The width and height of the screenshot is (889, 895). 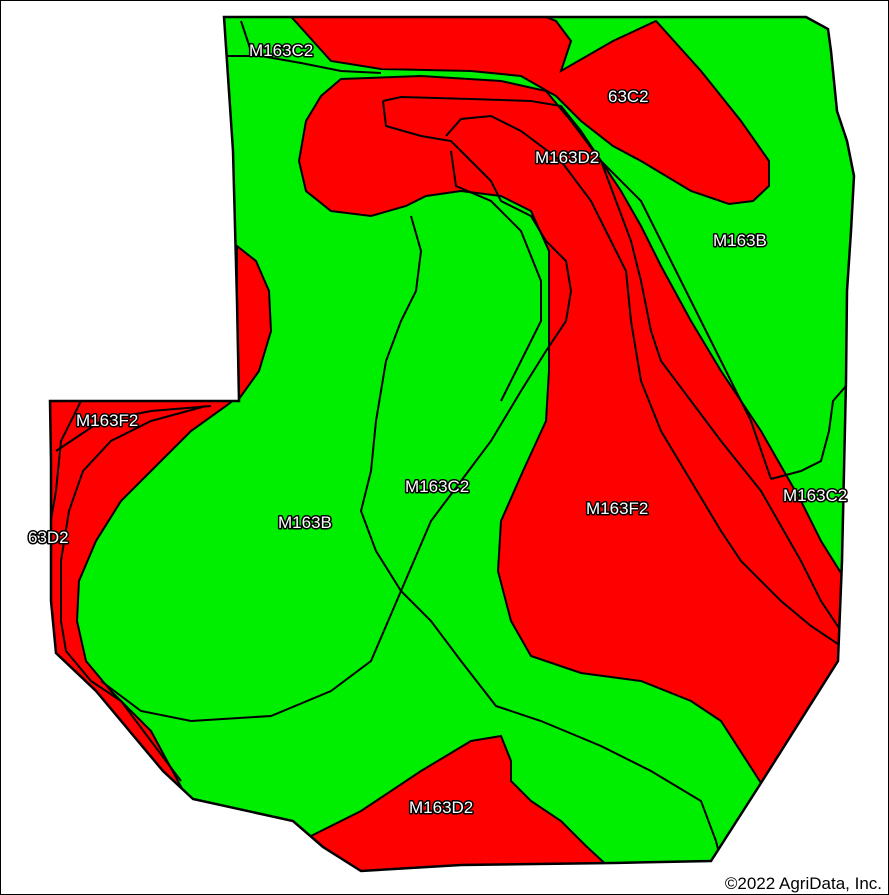 What do you see at coordinates (567, 157) in the screenshot?
I see `soil-label-M163D2-north: M163D2` at bounding box center [567, 157].